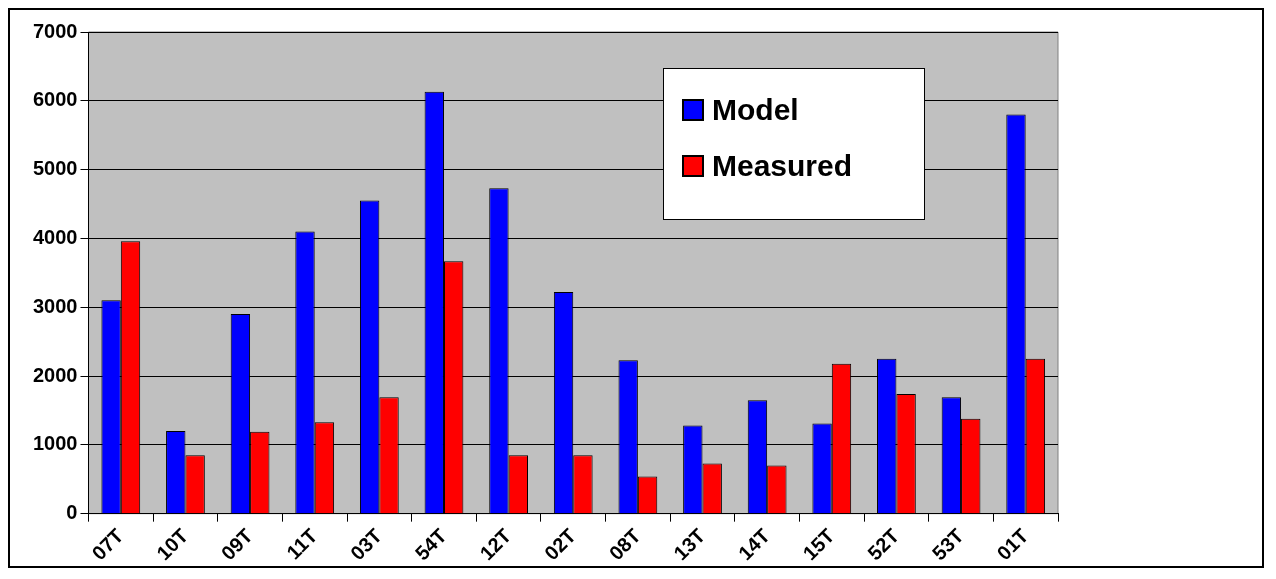 The width and height of the screenshot is (1276, 579). Describe the element at coordinates (560, 544) in the screenshot. I see `x-tick-label: 02T` at that location.